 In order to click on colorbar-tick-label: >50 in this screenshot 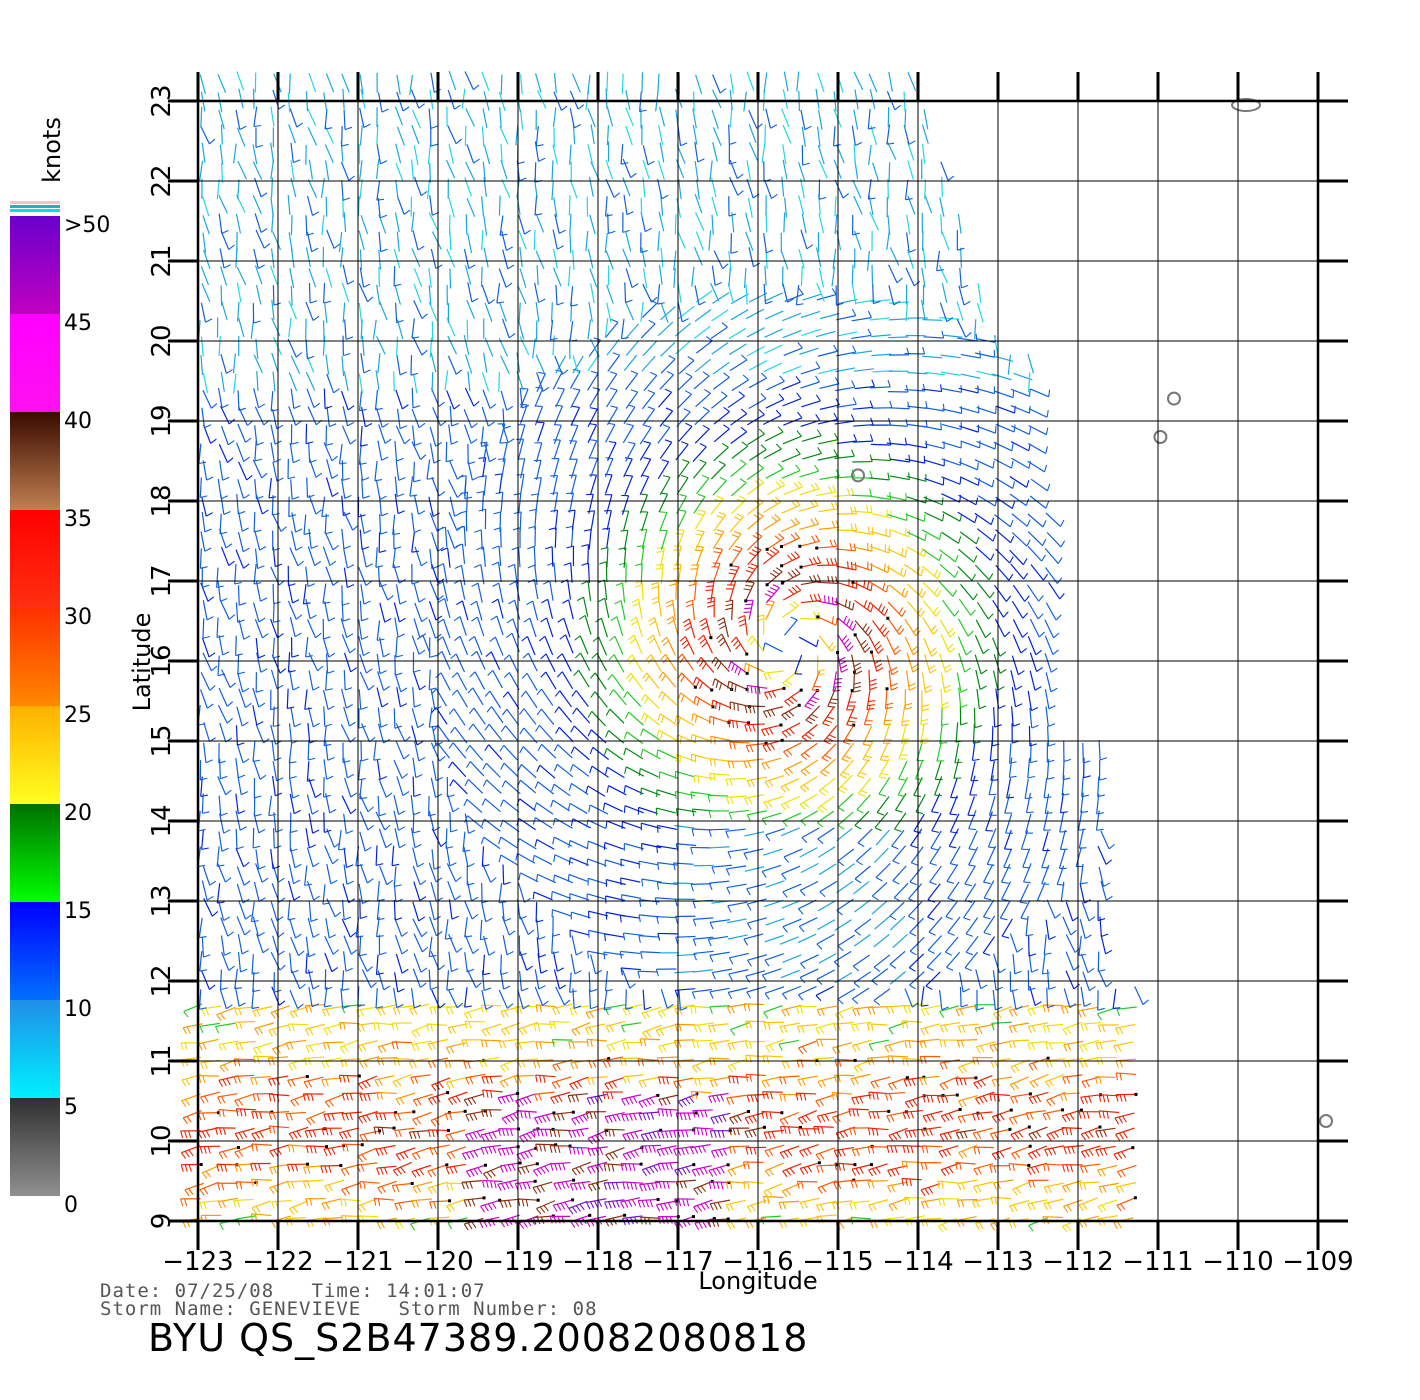, I will do `click(87, 225)`.